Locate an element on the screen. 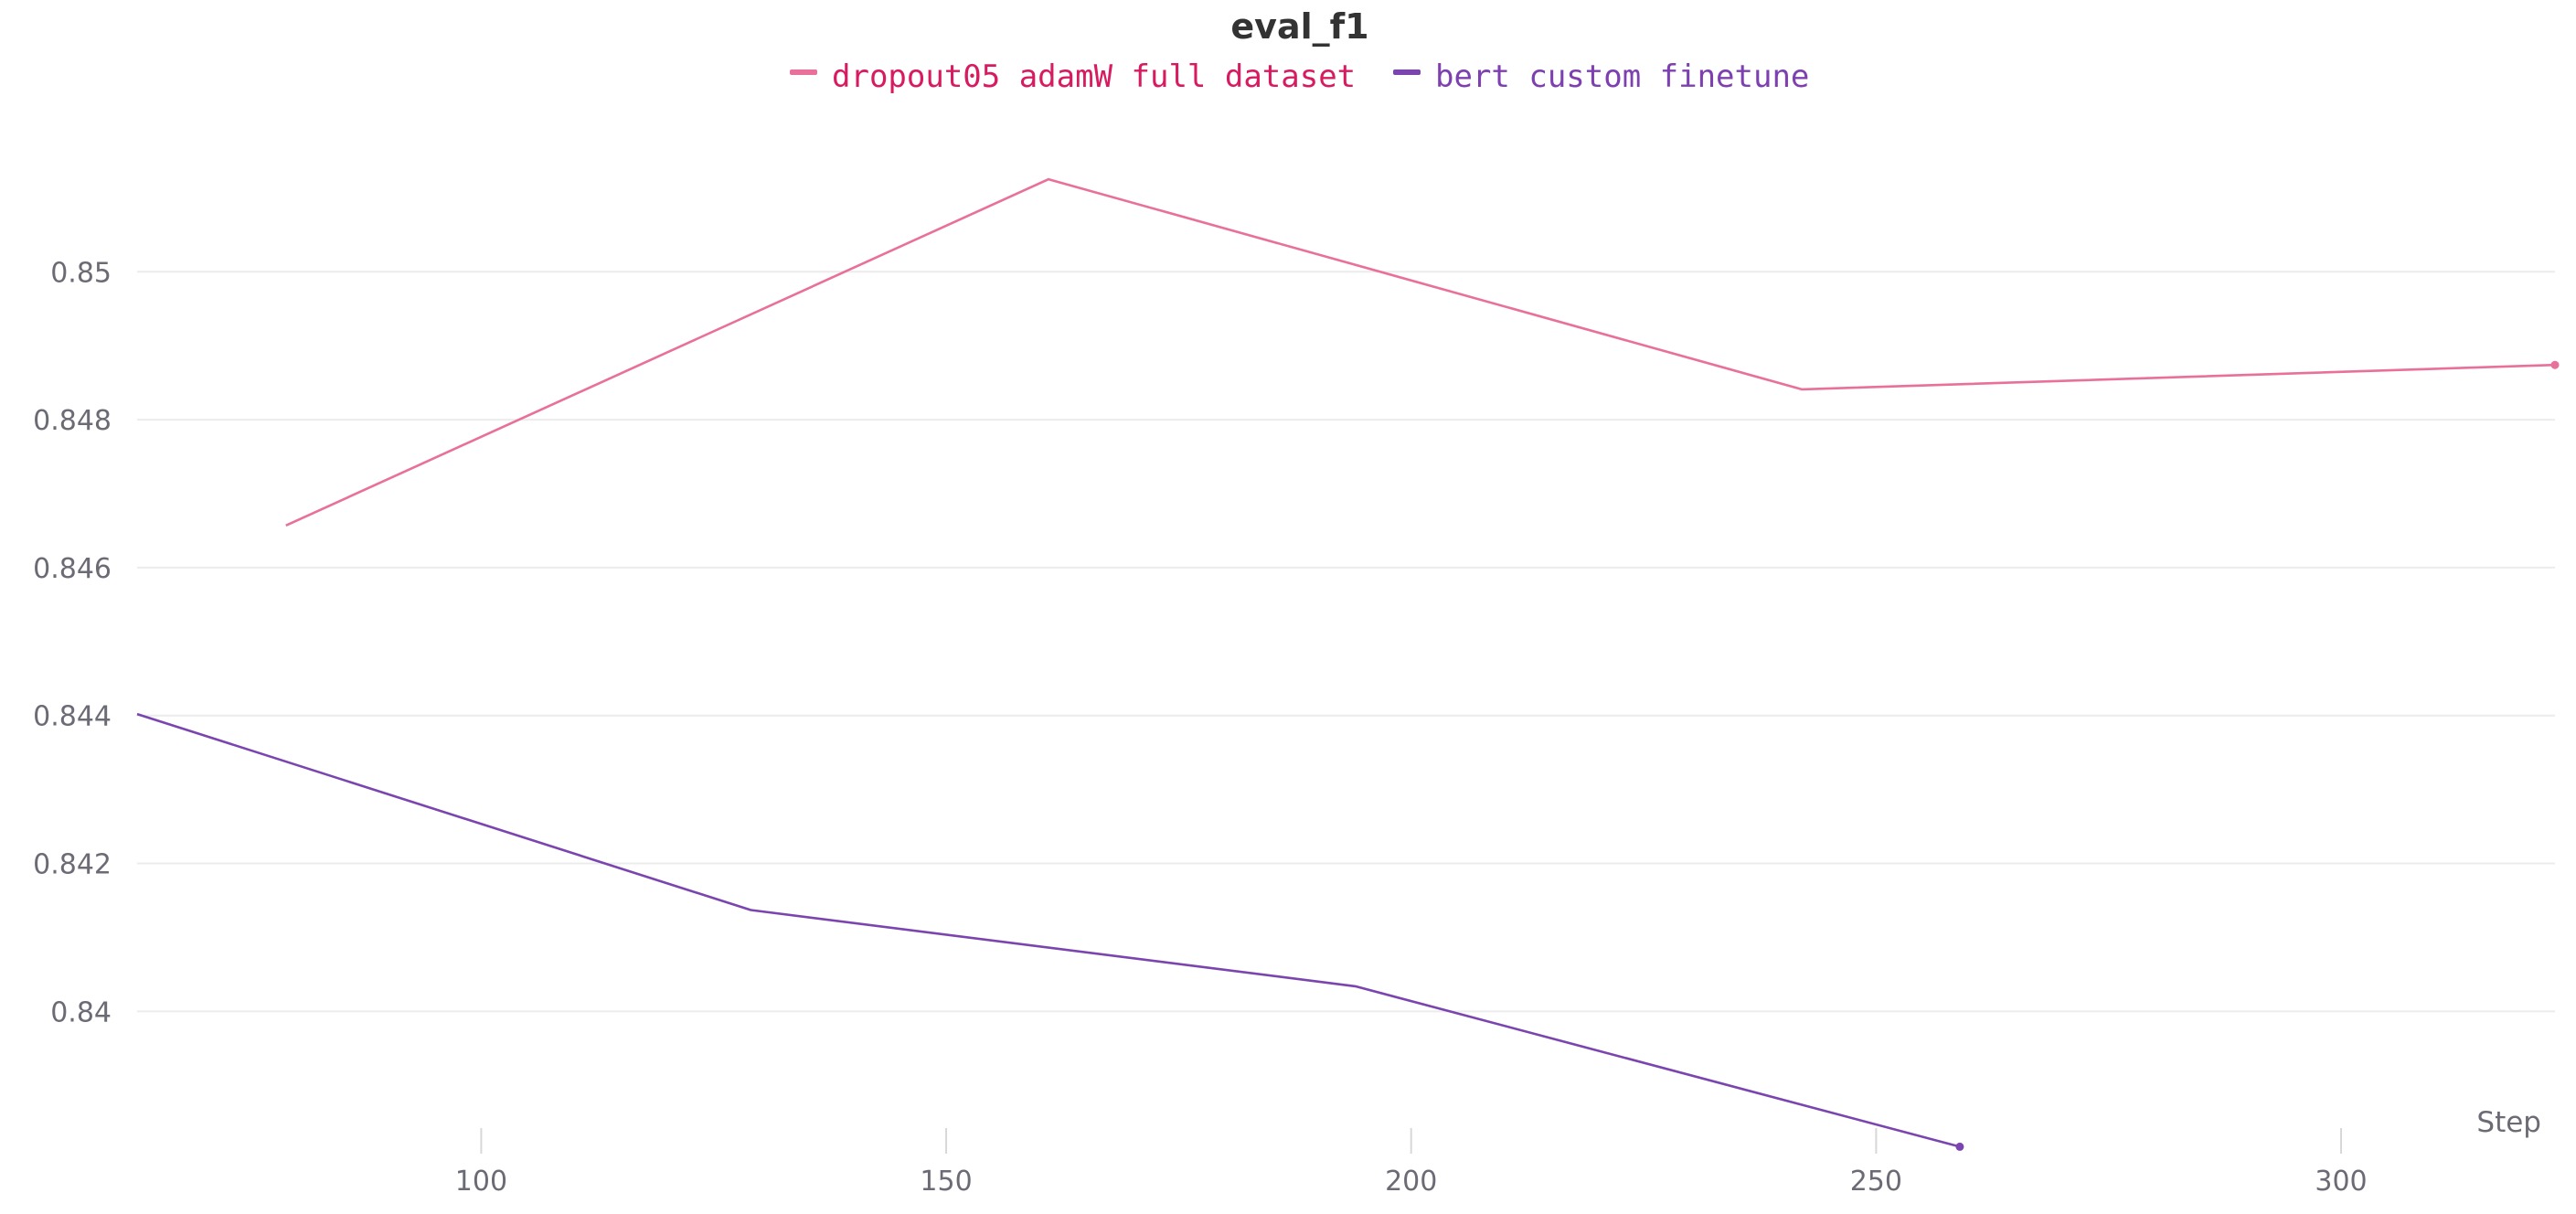  y-tick-label: 0.842 is located at coordinates (73, 865).